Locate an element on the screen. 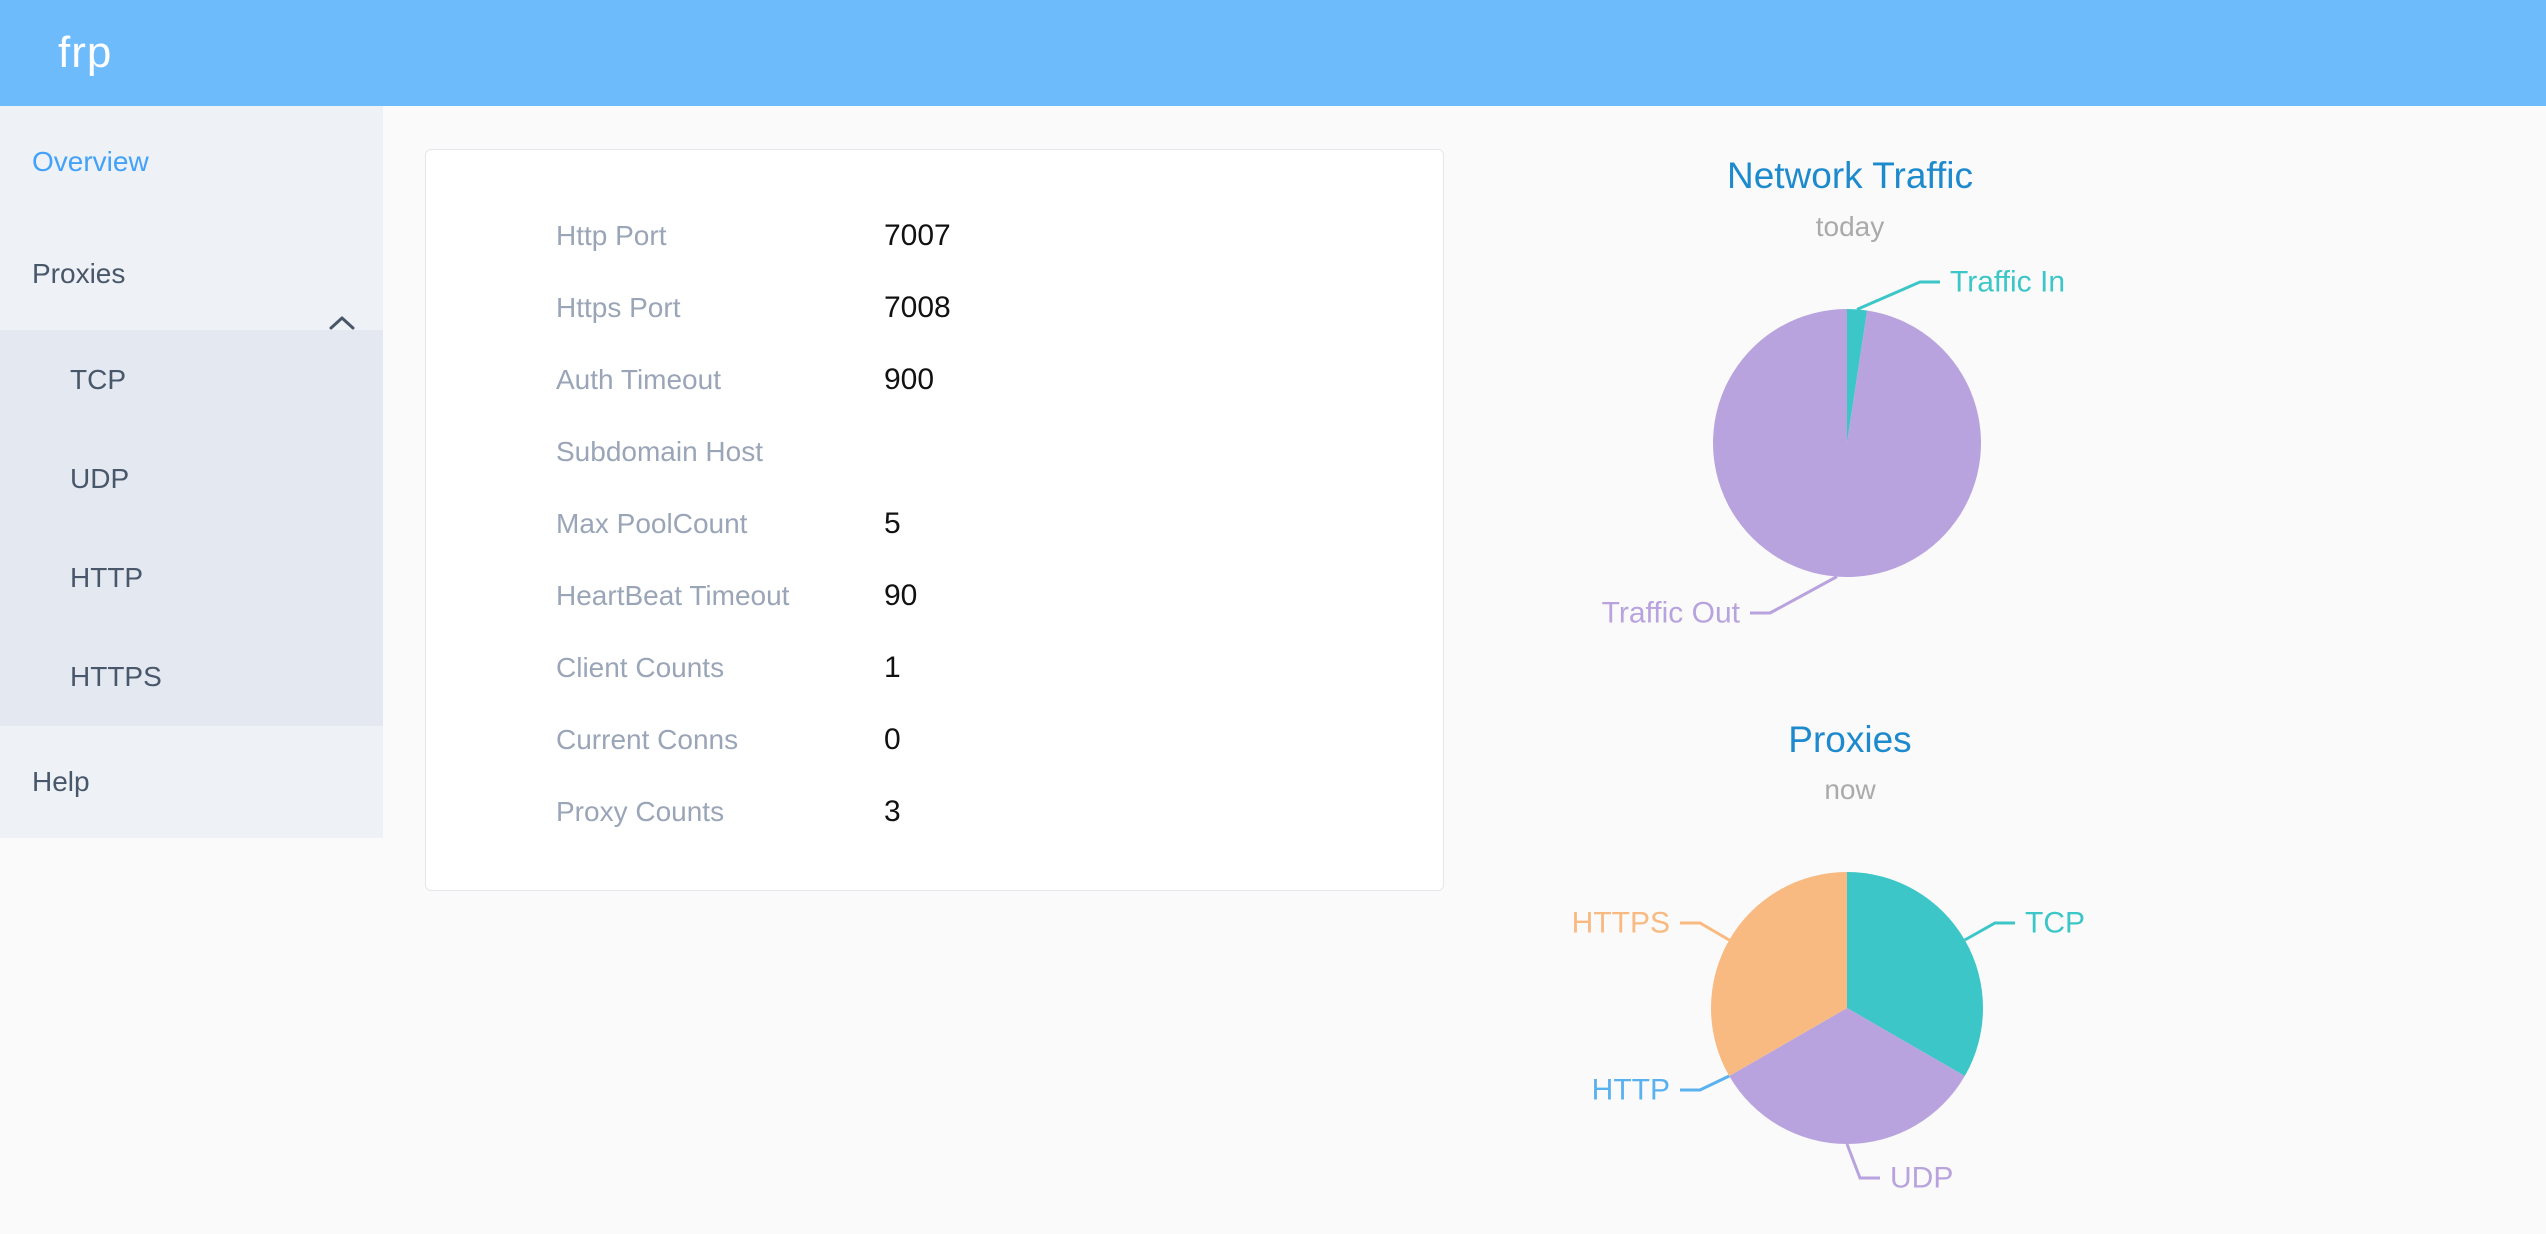 This screenshot has width=2546, height=1234. field-value: 1 is located at coordinates (892, 667).